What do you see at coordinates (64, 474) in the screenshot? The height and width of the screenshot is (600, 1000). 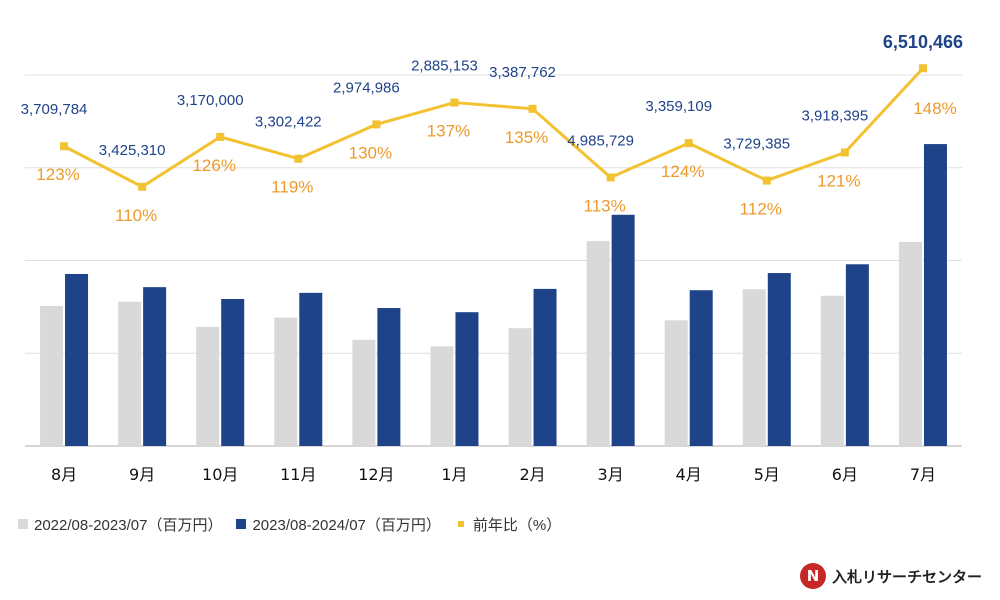 I see `x-tick-label: 8月` at bounding box center [64, 474].